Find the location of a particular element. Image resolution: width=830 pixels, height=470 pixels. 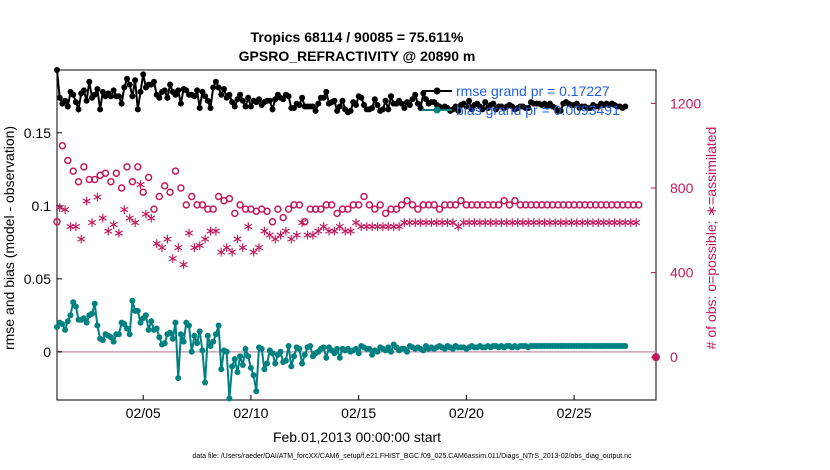

chart-subtitle: GPSRO_REFRACTIVITY @ 20890 m is located at coordinates (357, 56).